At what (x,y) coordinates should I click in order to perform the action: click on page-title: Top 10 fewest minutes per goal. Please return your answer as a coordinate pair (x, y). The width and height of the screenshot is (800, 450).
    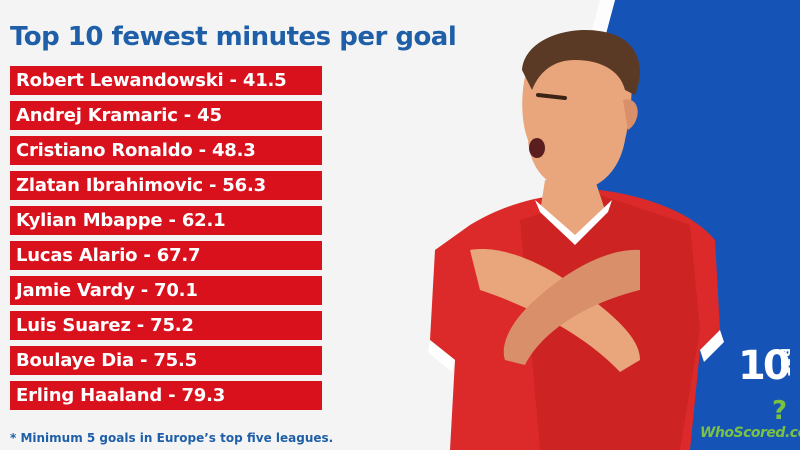
    Looking at the image, I should click on (233, 37).